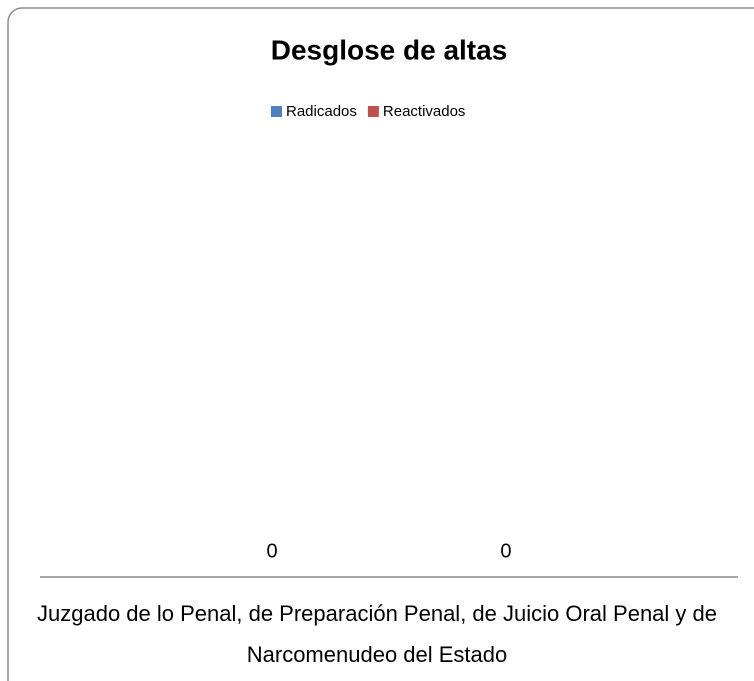 Image resolution: width=754 pixels, height=681 pixels. I want to click on legend-label: Reactivados, so click(424, 111).